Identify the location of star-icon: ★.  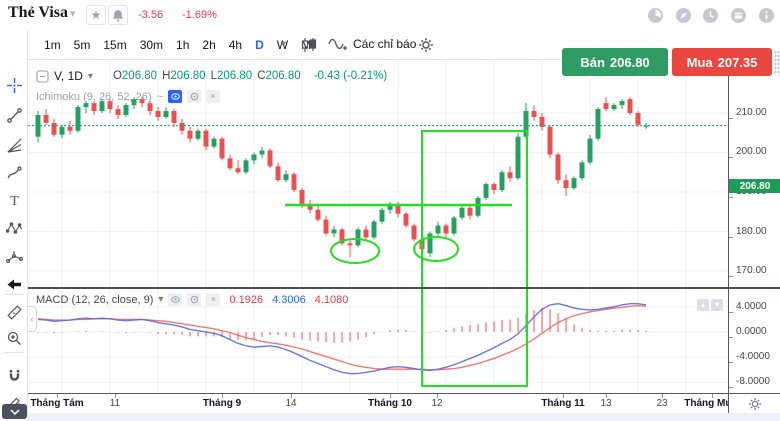
(96, 15).